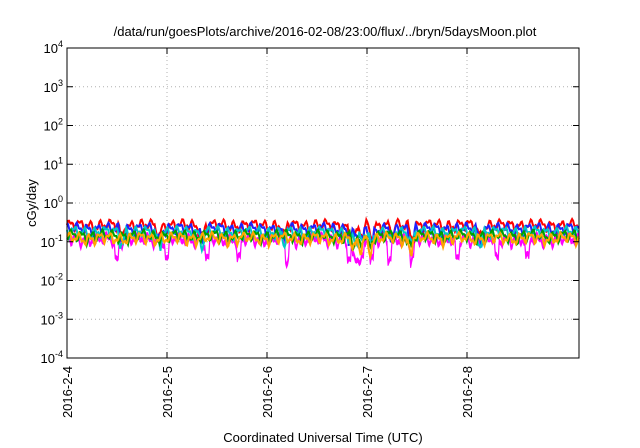 The width and height of the screenshot is (640, 448). Describe the element at coordinates (52, 357) in the screenshot. I see `y-tick-label: 10⁻⁴` at that location.